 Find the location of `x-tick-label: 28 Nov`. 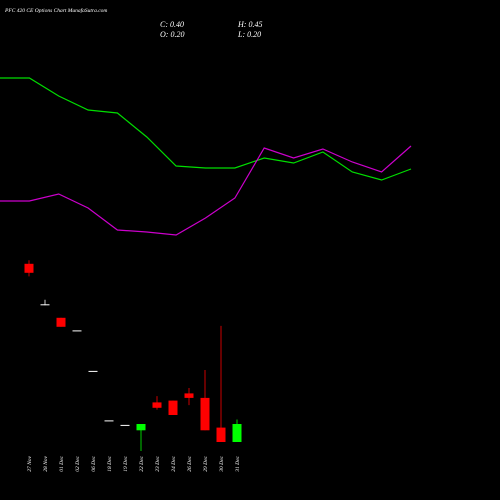

x-tick-label: 28 Nov is located at coordinates (46, 463).